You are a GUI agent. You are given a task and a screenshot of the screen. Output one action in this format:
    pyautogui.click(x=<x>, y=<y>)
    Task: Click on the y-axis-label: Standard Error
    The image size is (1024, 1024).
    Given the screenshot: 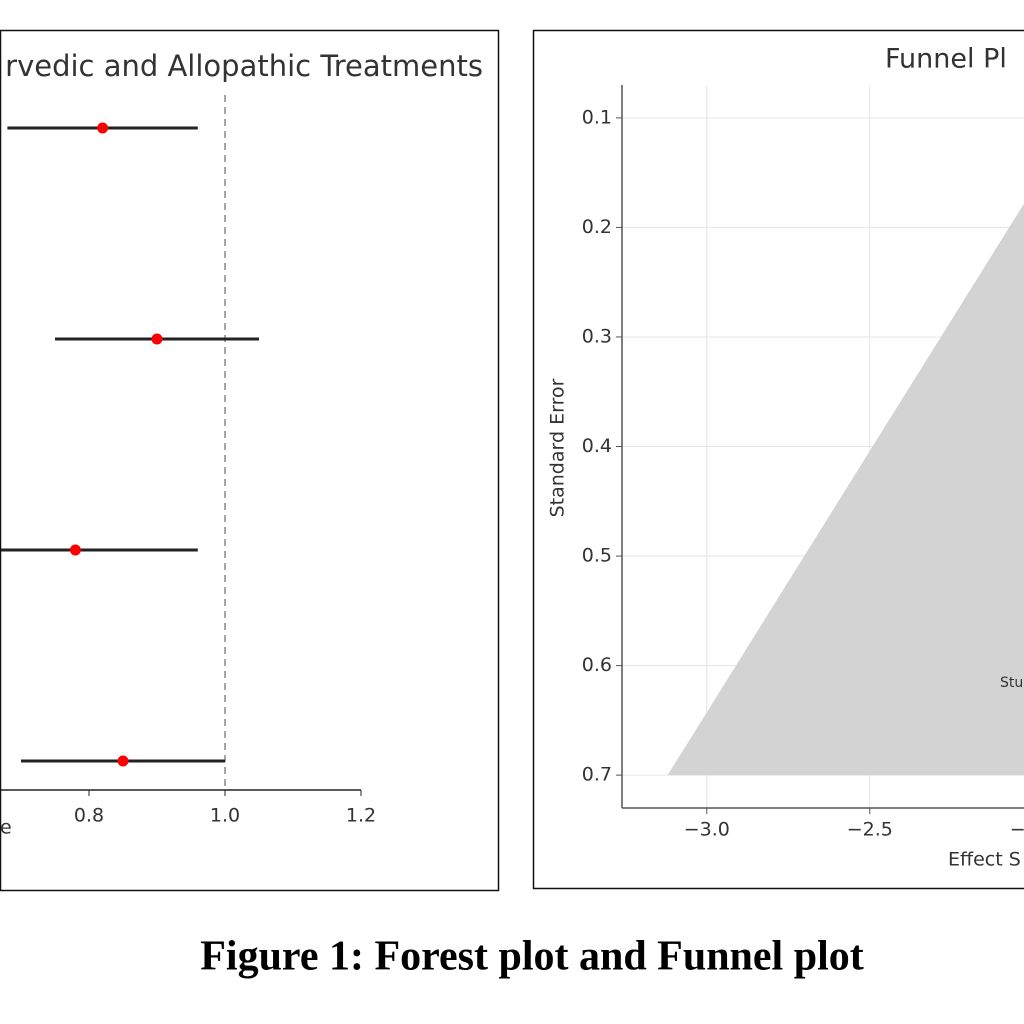 What is the action you would take?
    pyautogui.click(x=558, y=447)
    